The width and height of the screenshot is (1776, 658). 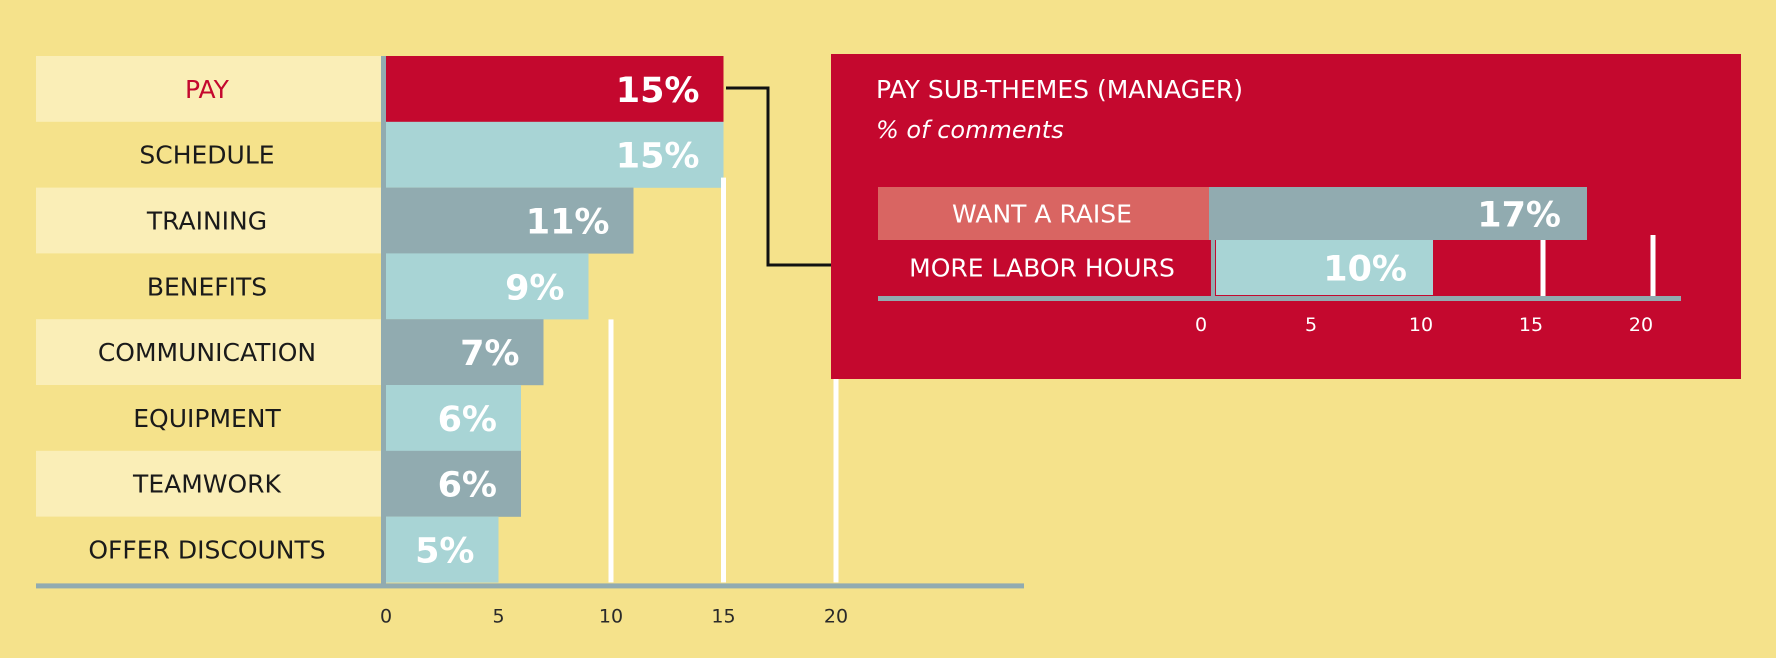 I want to click on bar-communication, so click(x=465, y=352).